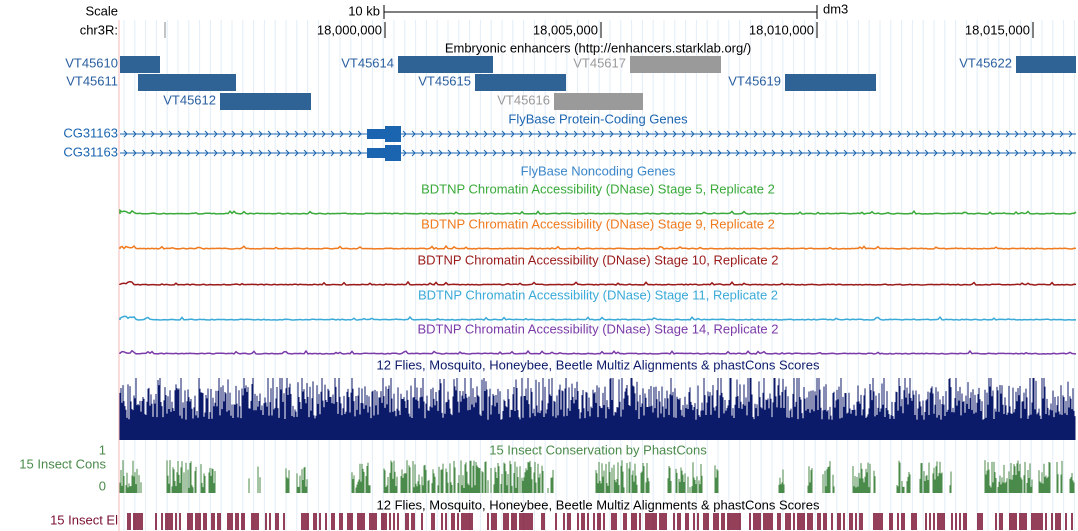 The width and height of the screenshot is (1078, 531). What do you see at coordinates (835, 8) in the screenshot?
I see `assembly: dm3` at bounding box center [835, 8].